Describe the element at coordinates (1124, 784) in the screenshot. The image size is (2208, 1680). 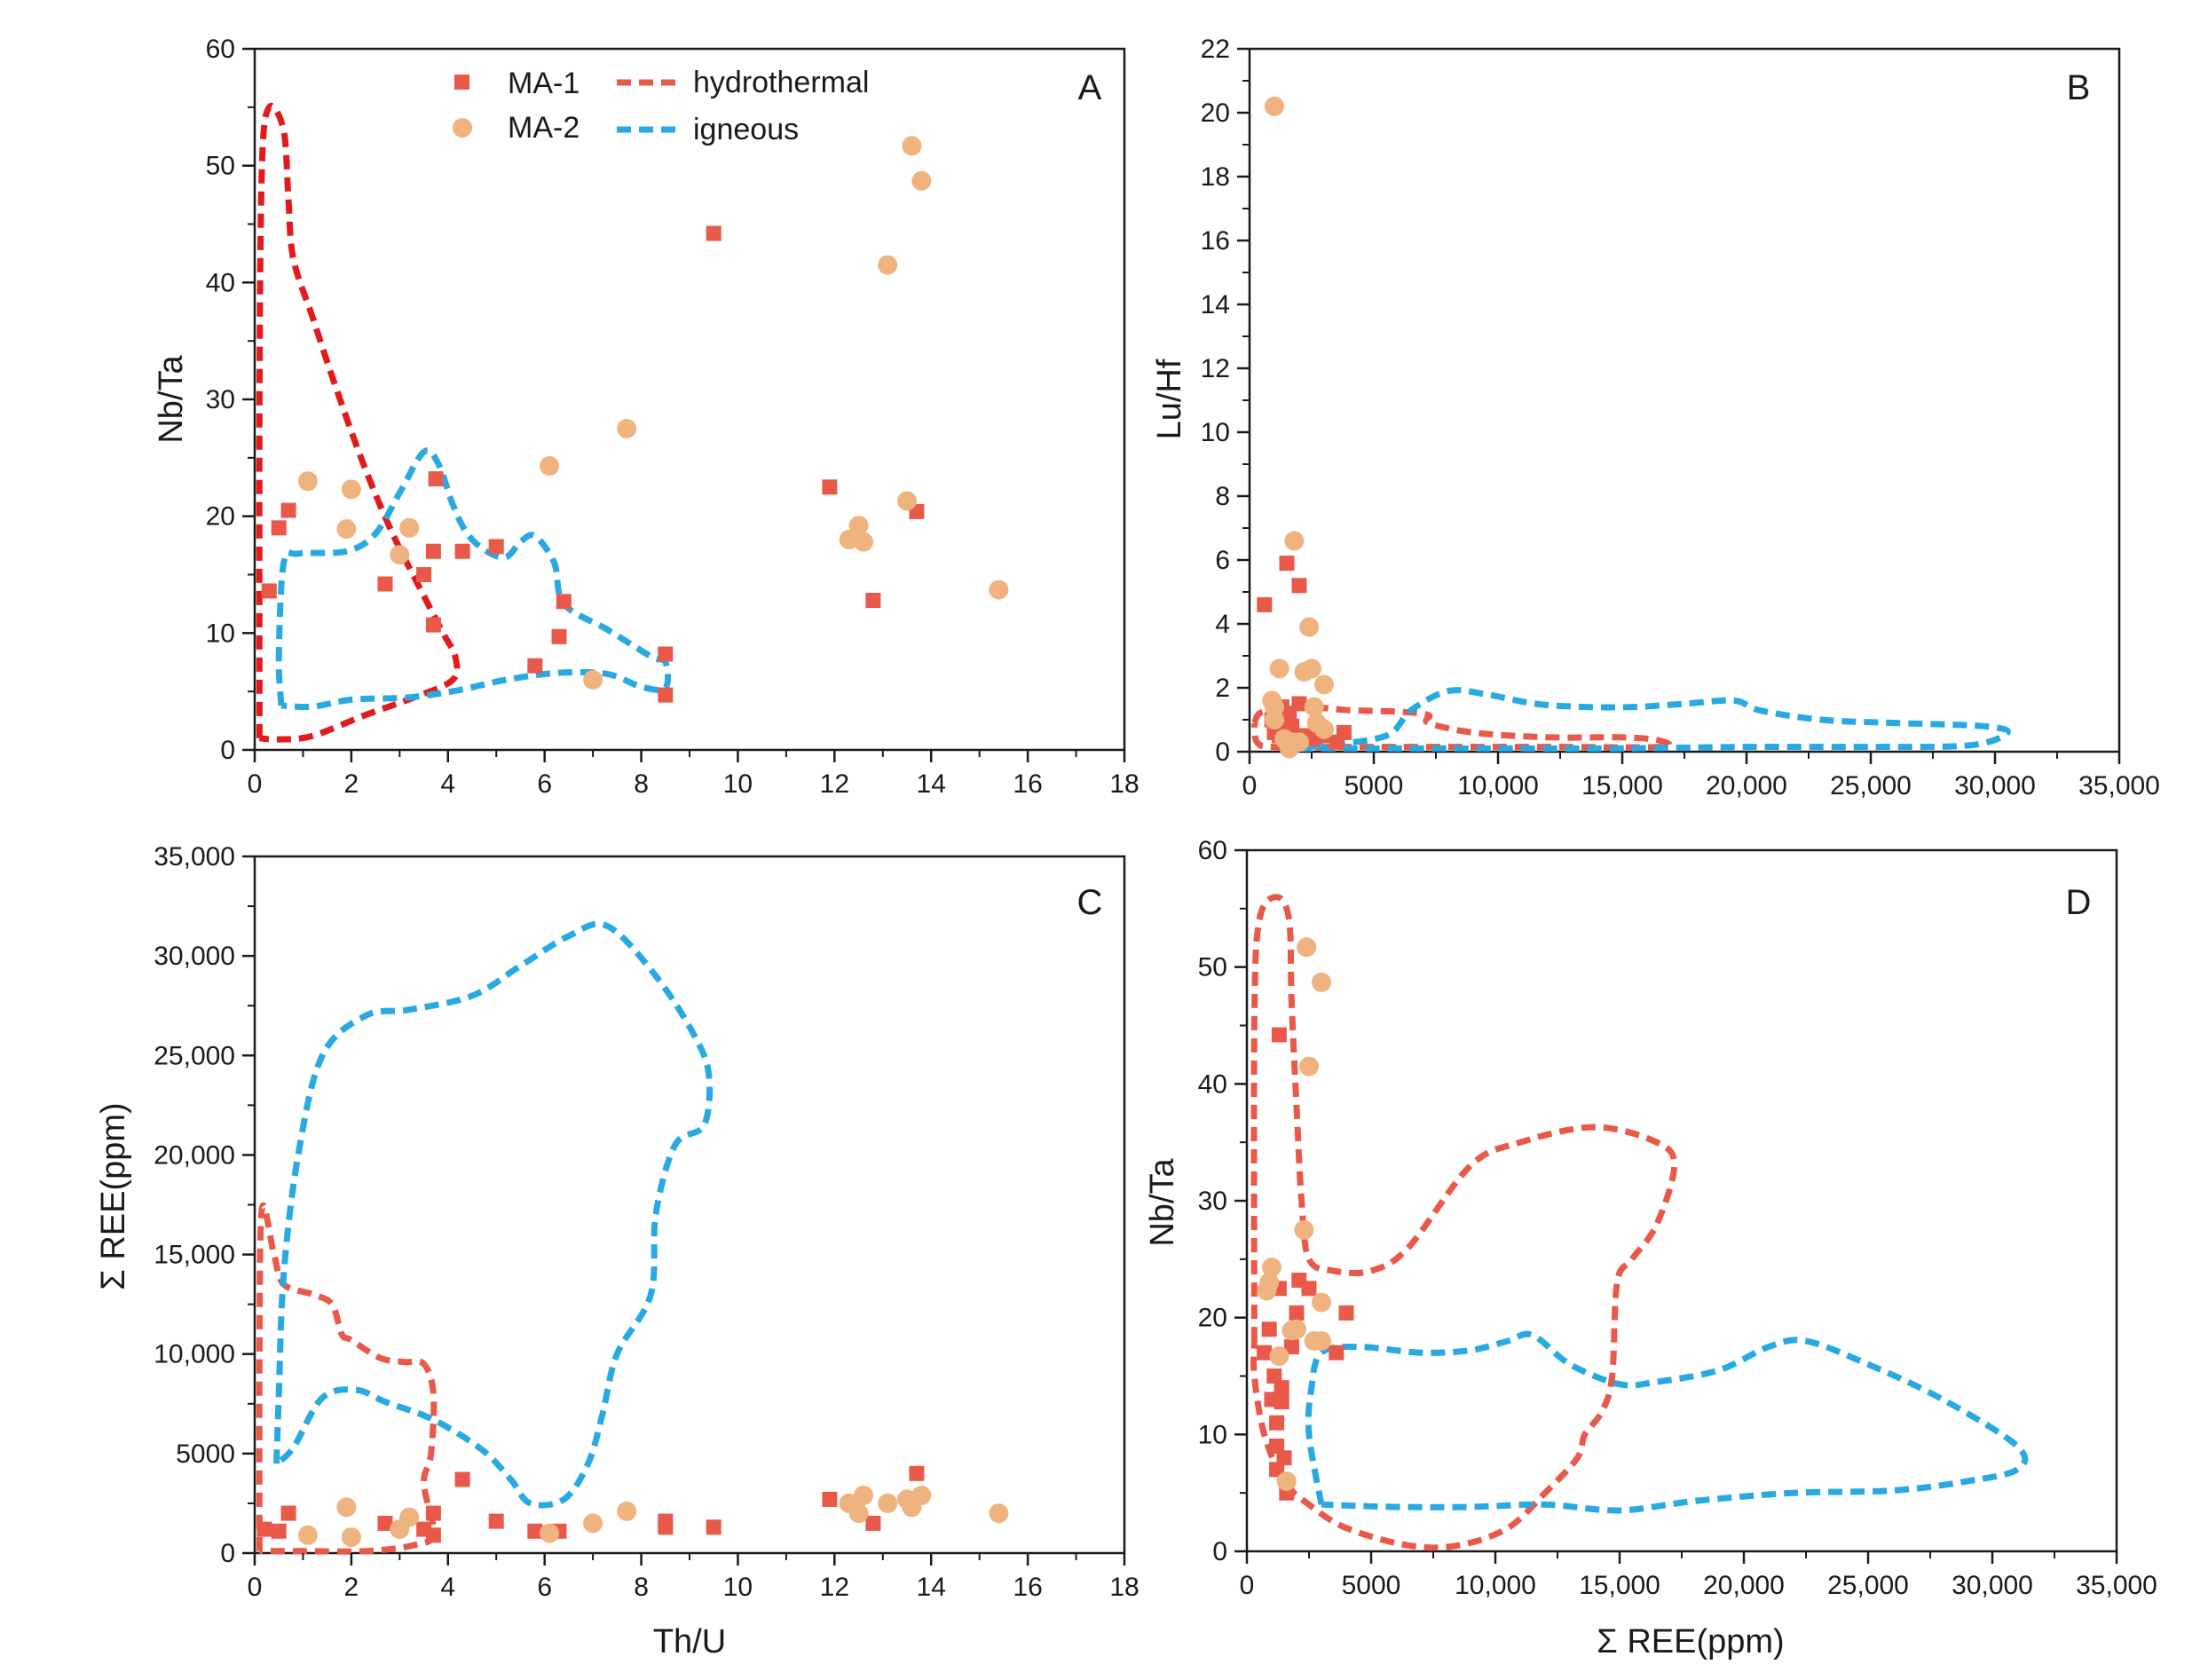
I see `panel-a-x-tick-label: 18` at that location.